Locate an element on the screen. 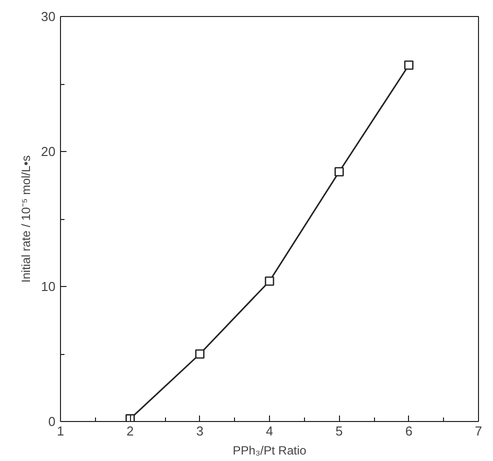  y-tick-label: 20 is located at coordinates (48, 151).